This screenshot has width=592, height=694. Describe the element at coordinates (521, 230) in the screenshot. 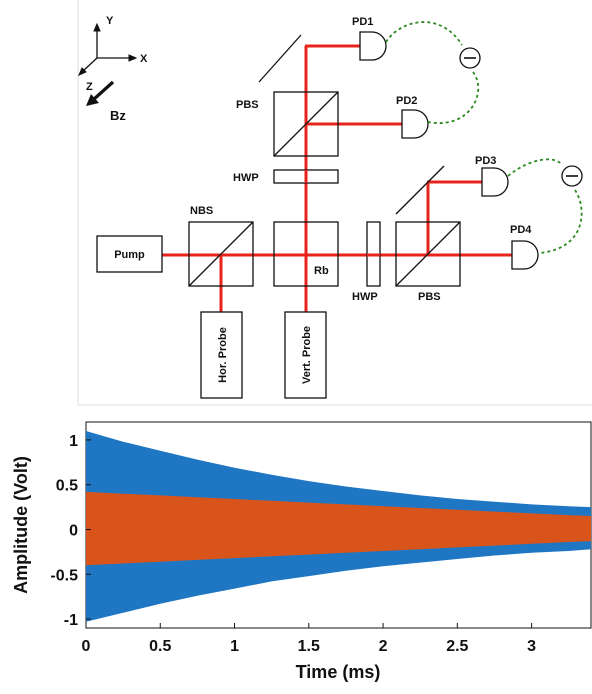

I see `pd4-label: PD4` at that location.